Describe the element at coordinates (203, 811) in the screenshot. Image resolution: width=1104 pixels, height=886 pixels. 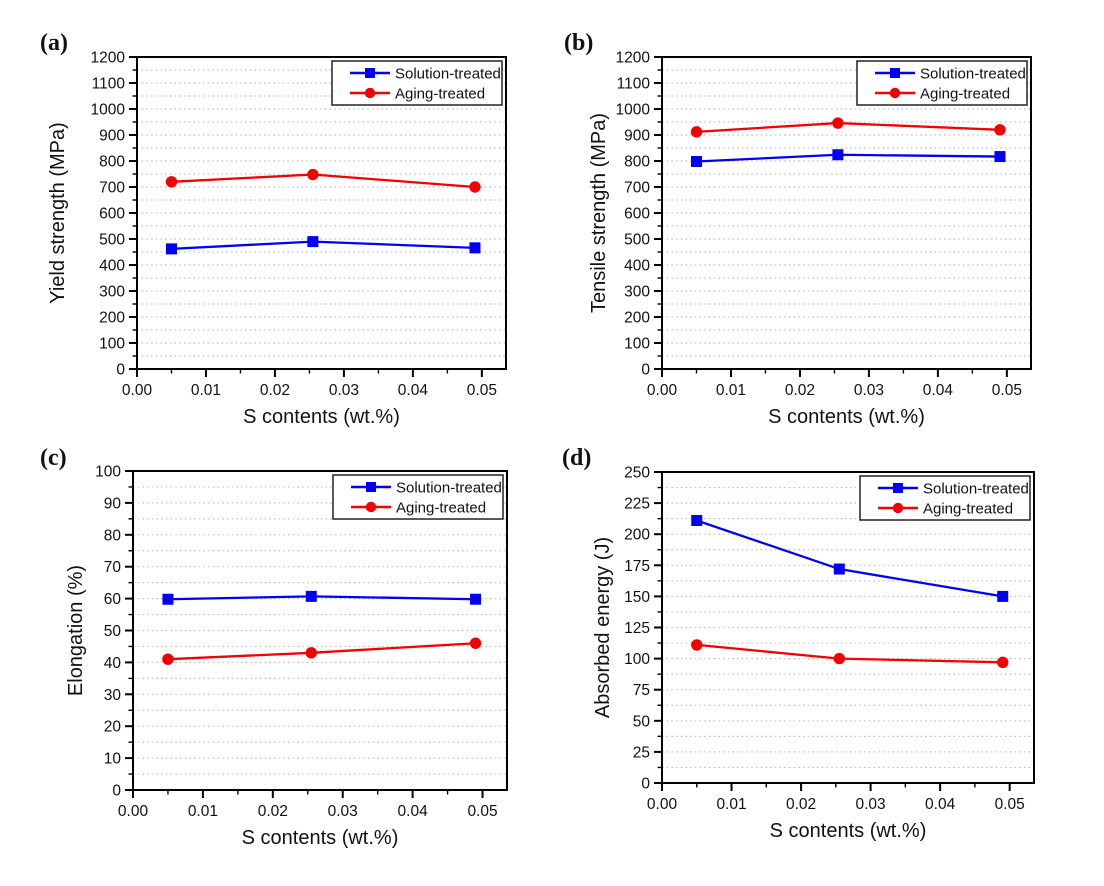
I see `x-tick-label: 0.01` at that location.